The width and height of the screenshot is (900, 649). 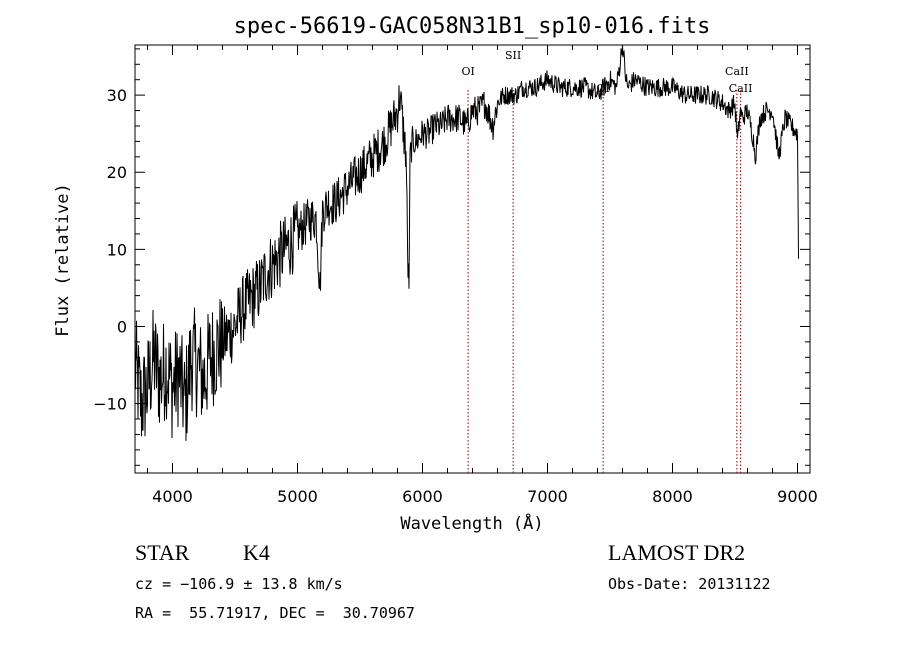 I want to click on x-tick-label: 9000, so click(x=797, y=496).